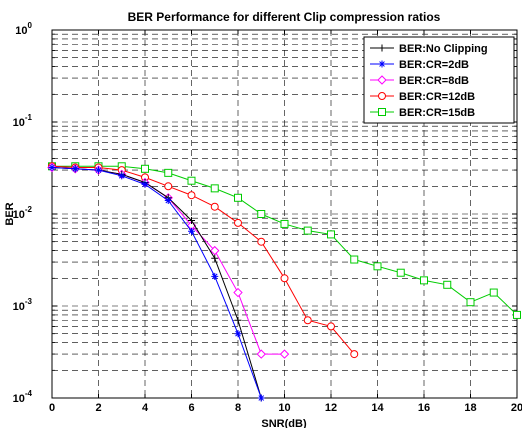 The height and width of the screenshot is (428, 522). I want to click on x-tick-label: 2, so click(98, 408).